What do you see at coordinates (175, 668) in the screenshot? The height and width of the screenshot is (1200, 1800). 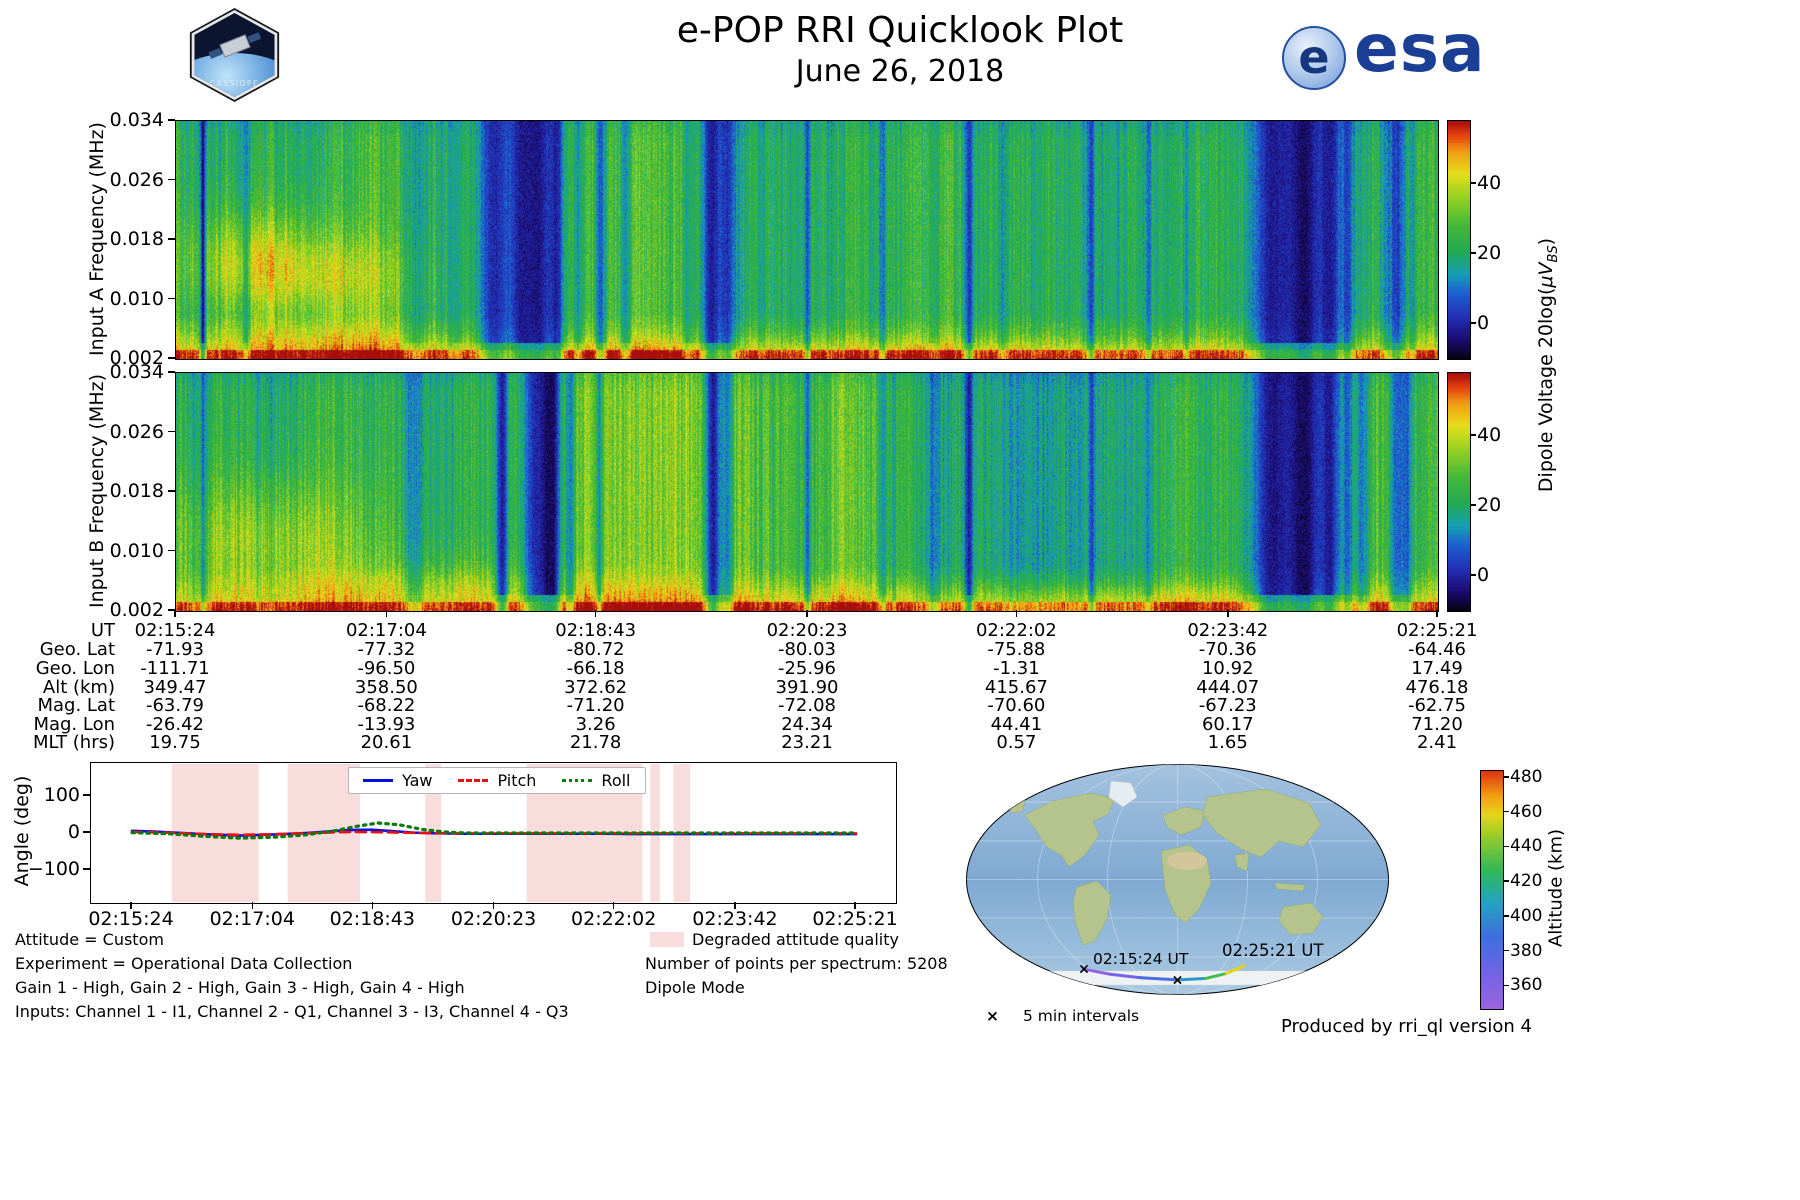 I see `ephemeris-value: -111.71` at bounding box center [175, 668].